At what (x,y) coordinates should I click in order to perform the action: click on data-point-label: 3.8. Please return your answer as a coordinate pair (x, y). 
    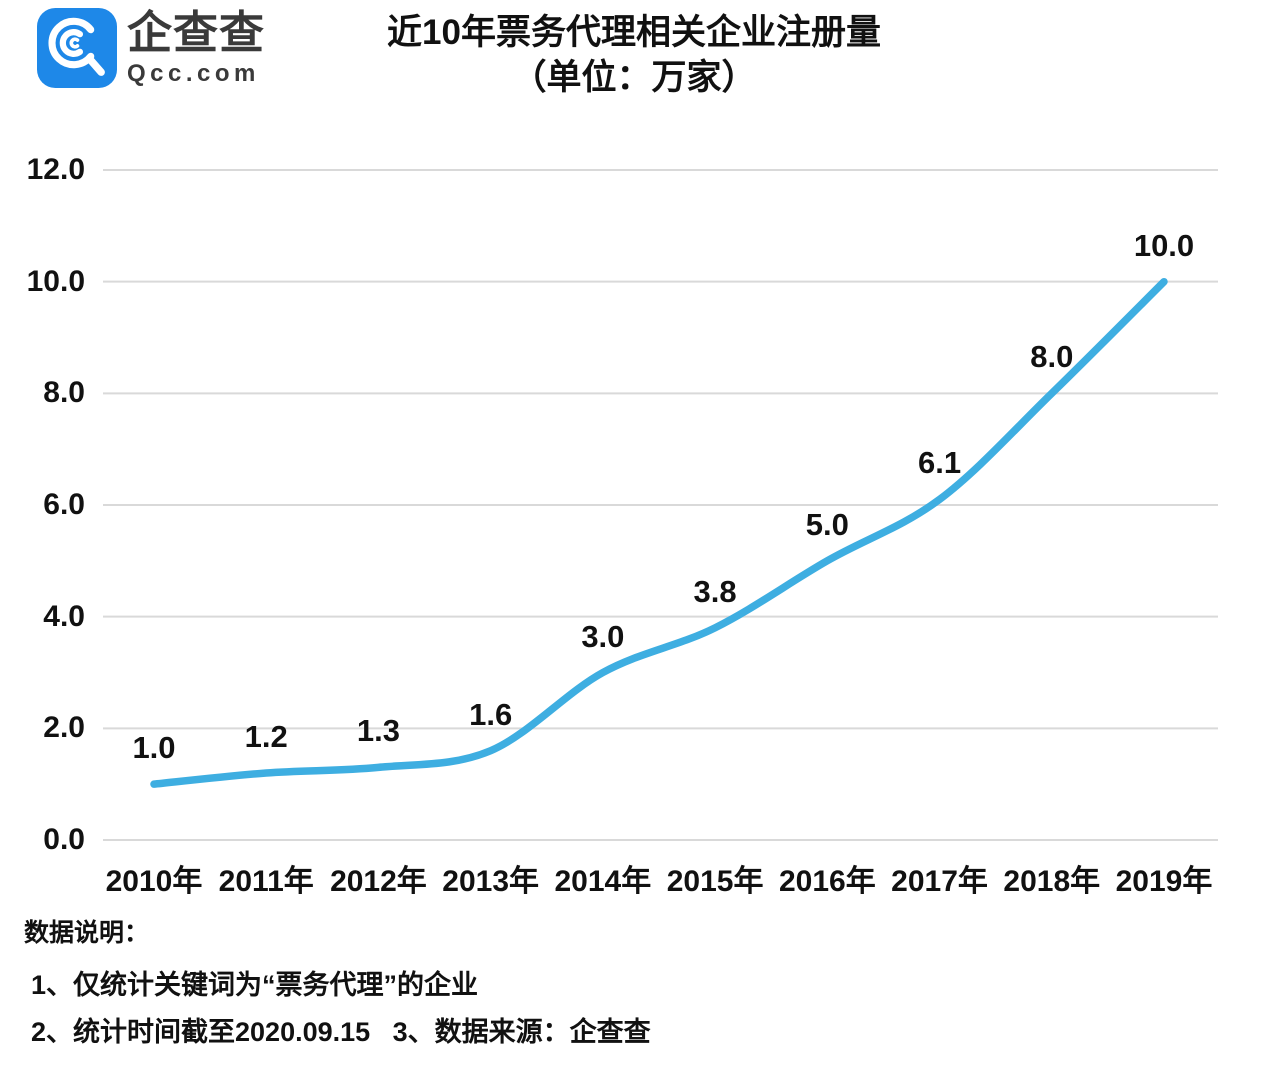
    Looking at the image, I should click on (715, 591).